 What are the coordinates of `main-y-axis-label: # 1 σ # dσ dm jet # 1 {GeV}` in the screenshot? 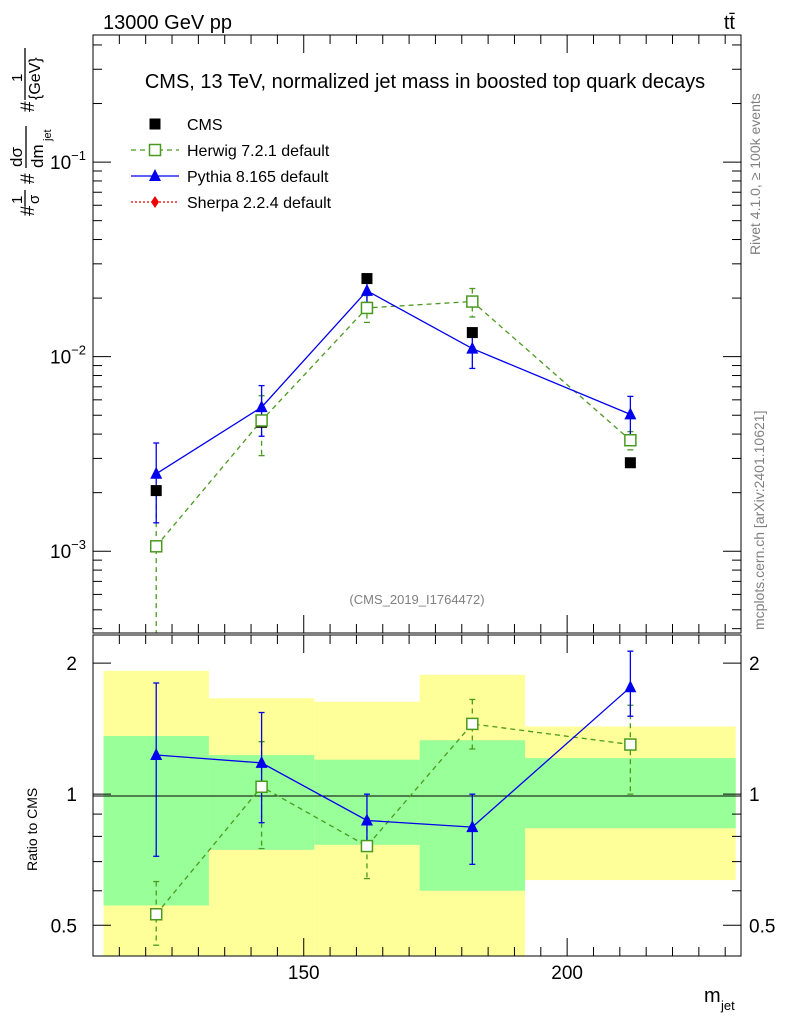 It's located at (30, 132).